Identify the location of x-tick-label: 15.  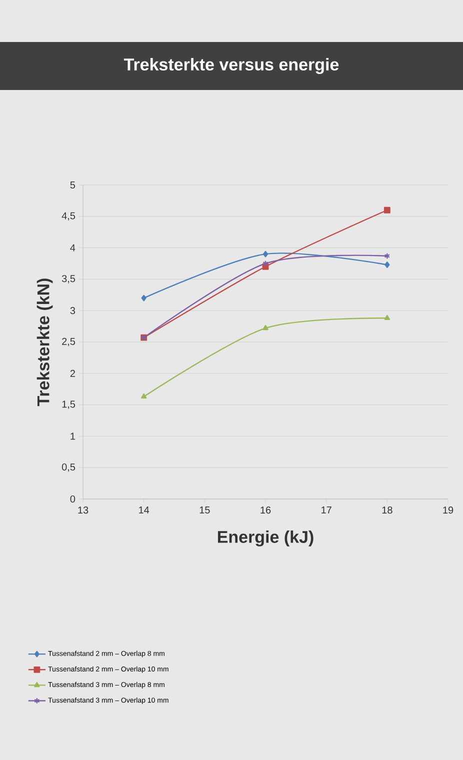
(205, 510).